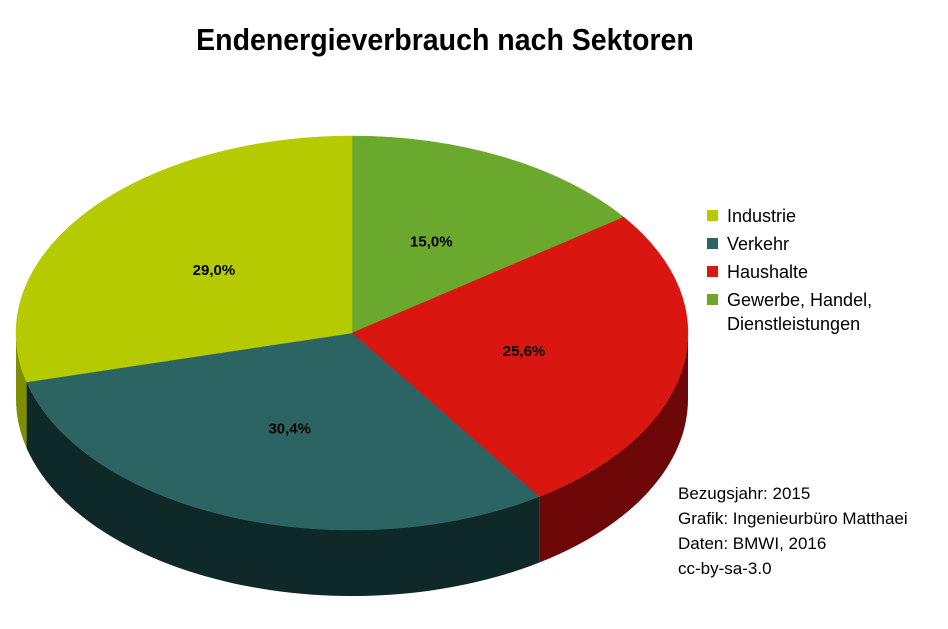 The image size is (948, 629). I want to click on legend-swatch-industrie, so click(712, 215).